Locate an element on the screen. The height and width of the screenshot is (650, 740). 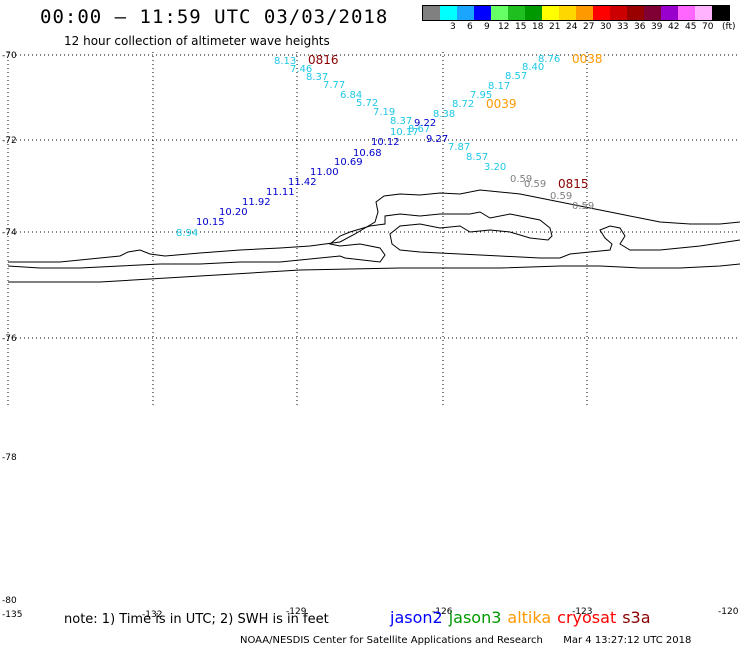
wave-height-value: 9.27 is located at coordinates (437, 139).